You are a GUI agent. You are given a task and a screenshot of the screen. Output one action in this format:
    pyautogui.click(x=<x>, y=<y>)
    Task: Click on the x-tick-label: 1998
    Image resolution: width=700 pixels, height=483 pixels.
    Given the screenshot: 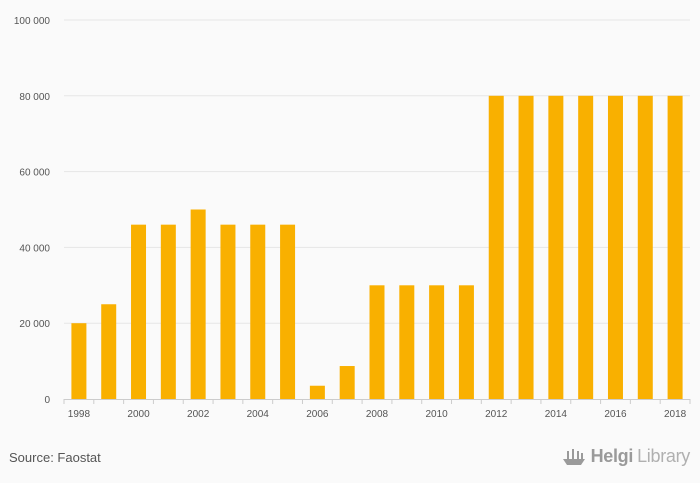 What is the action you would take?
    pyautogui.click(x=79, y=414)
    